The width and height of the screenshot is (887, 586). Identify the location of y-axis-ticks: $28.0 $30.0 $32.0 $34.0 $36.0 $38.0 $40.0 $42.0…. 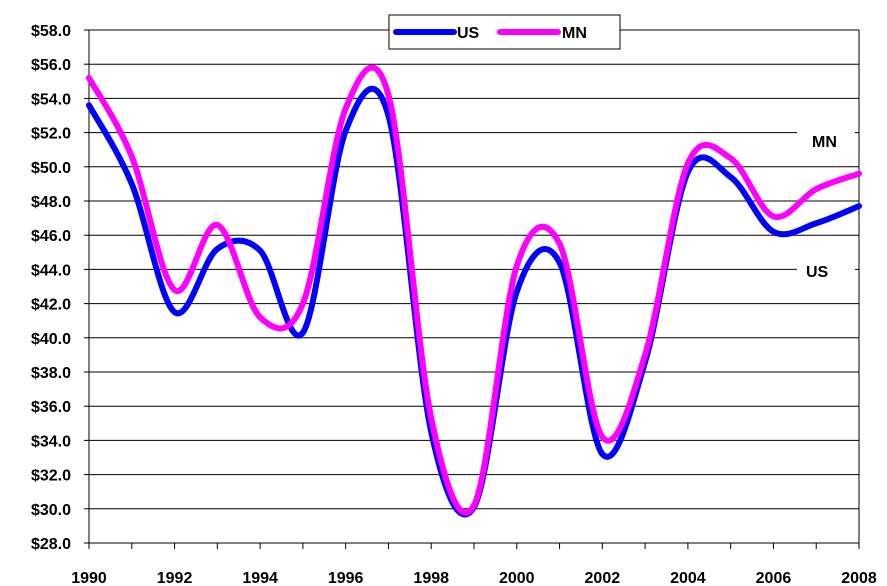
(60, 288).